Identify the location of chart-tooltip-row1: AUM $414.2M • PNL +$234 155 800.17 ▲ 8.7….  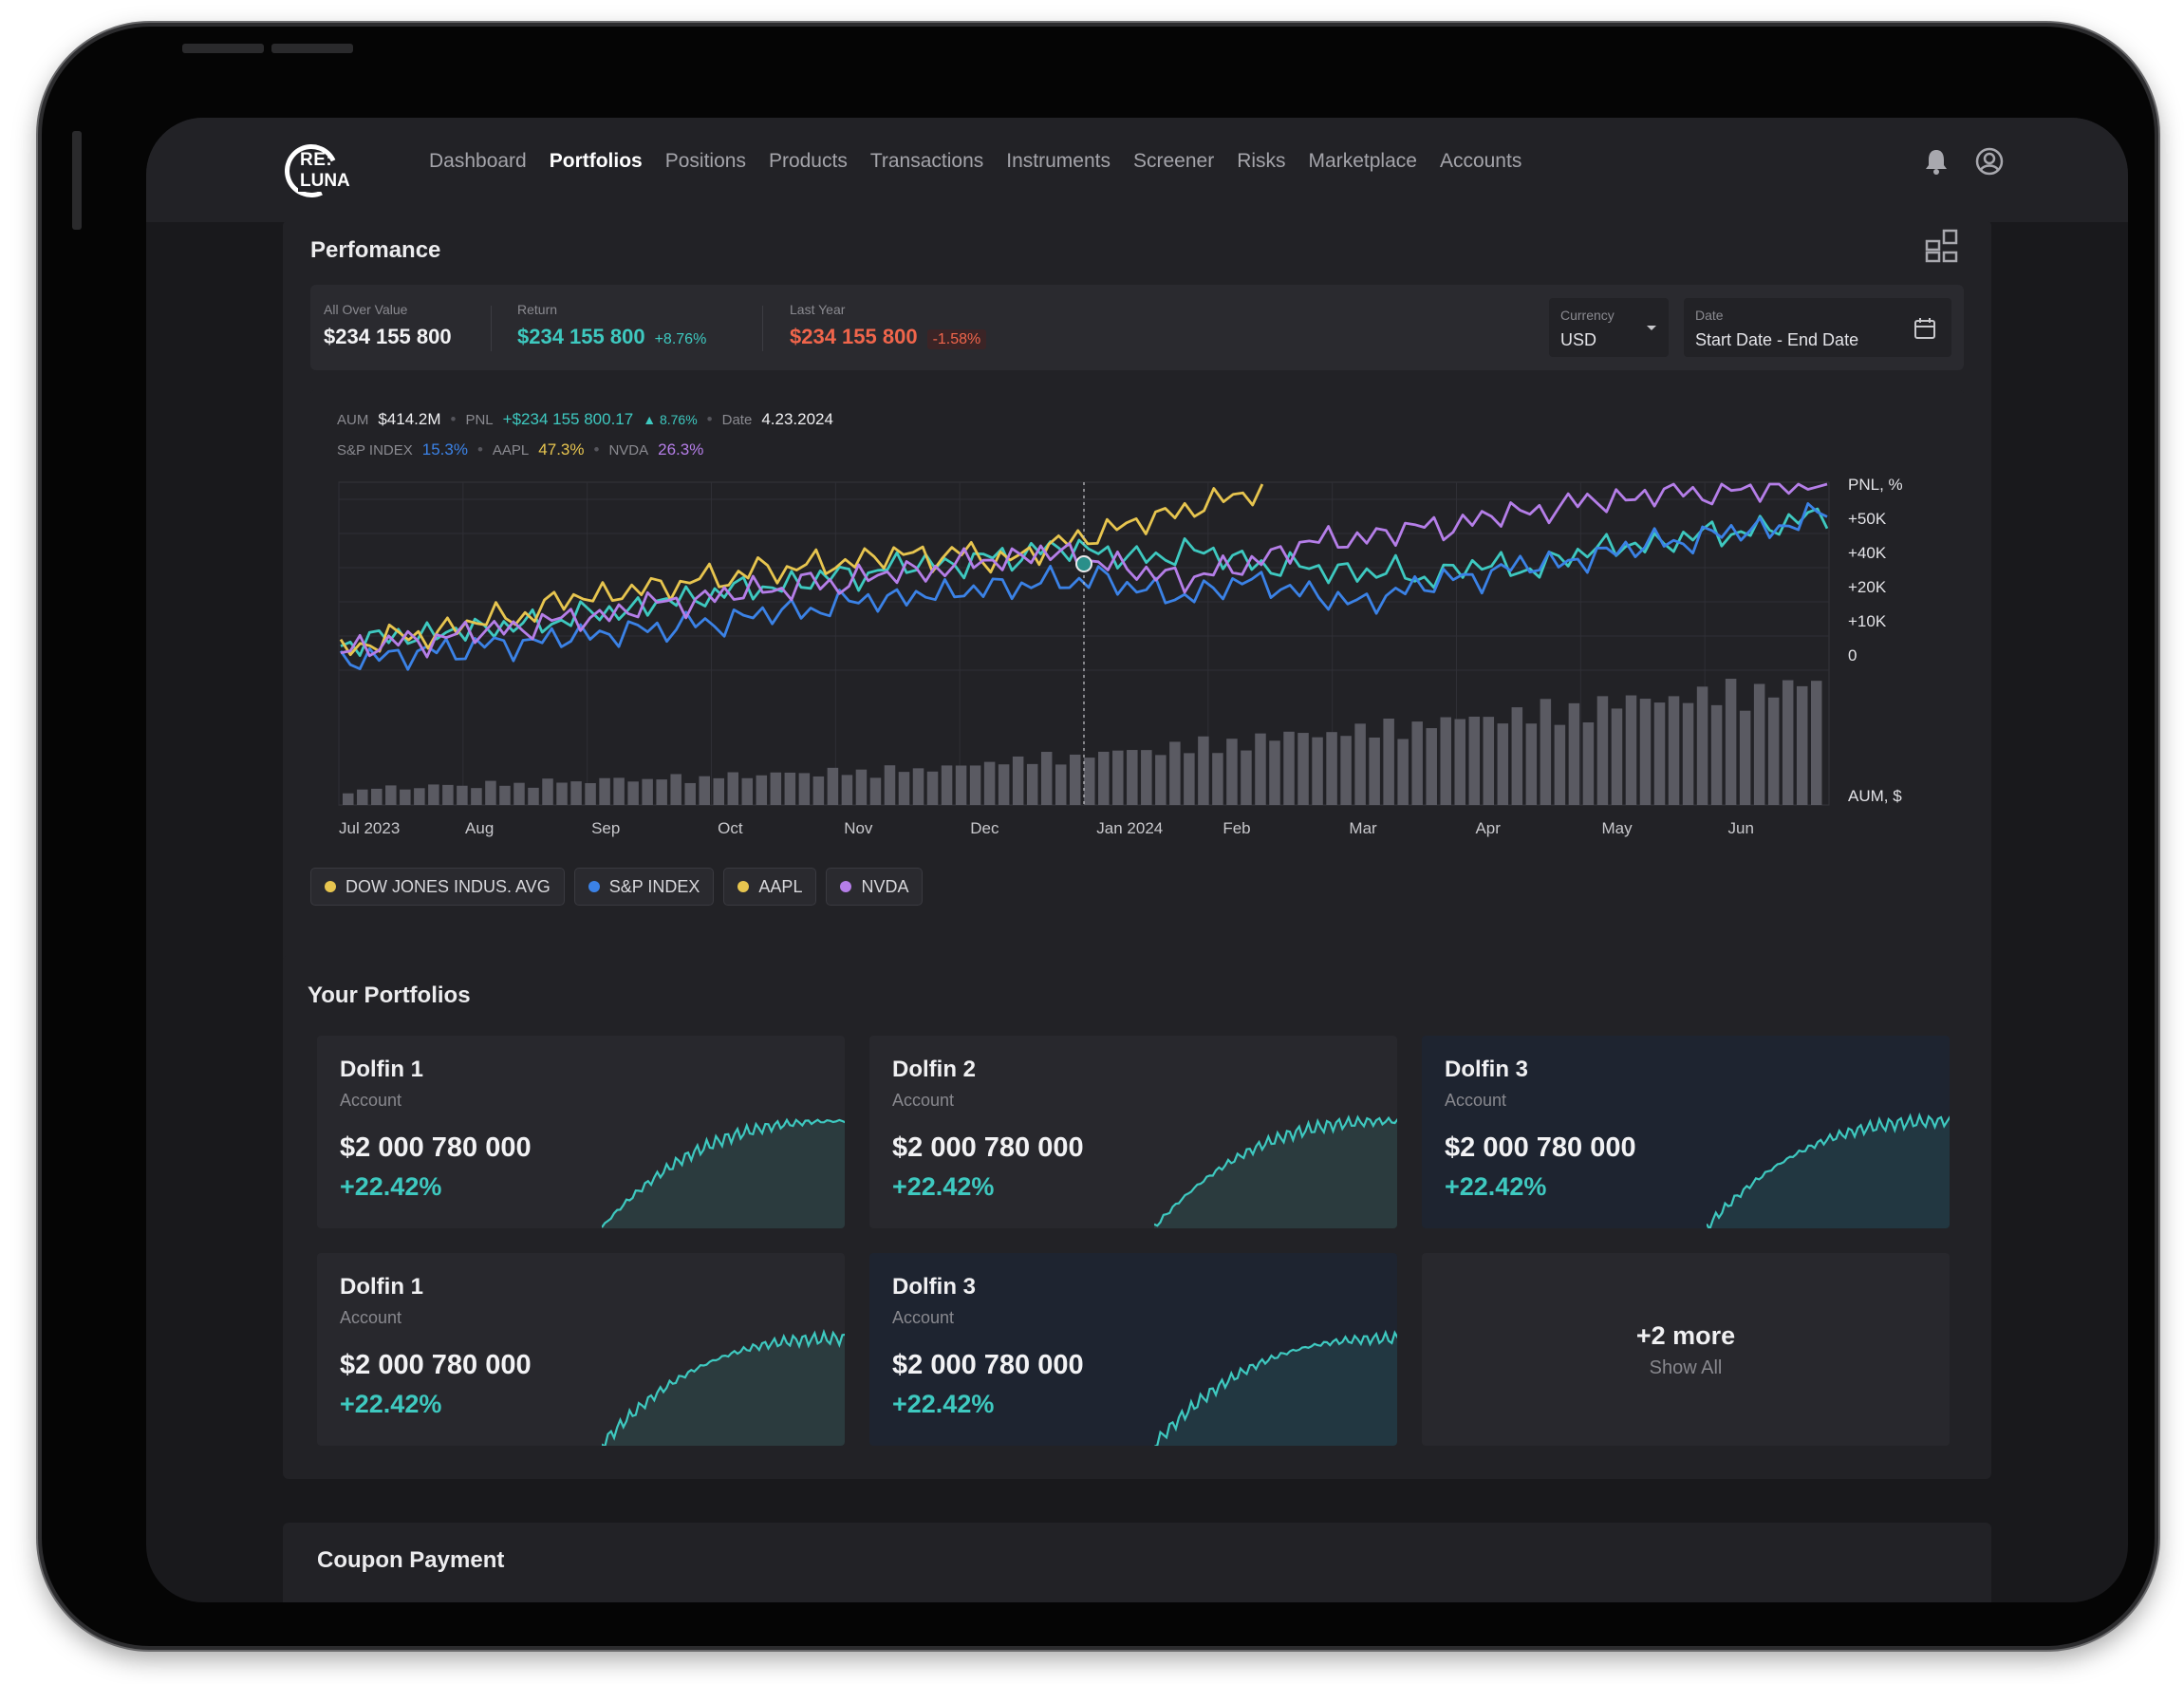
(585, 419).